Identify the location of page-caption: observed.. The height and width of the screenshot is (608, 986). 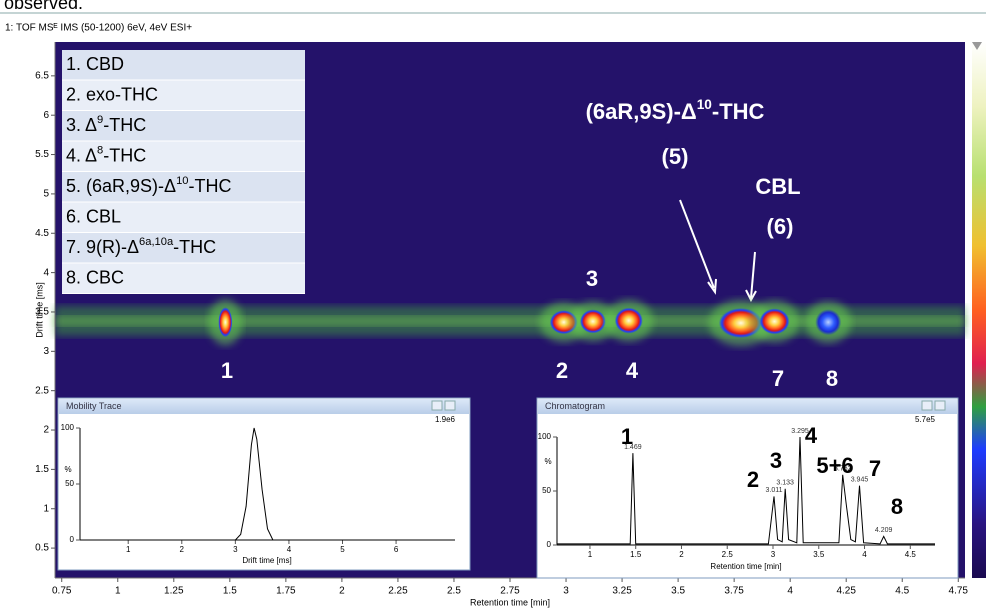
(43, 6).